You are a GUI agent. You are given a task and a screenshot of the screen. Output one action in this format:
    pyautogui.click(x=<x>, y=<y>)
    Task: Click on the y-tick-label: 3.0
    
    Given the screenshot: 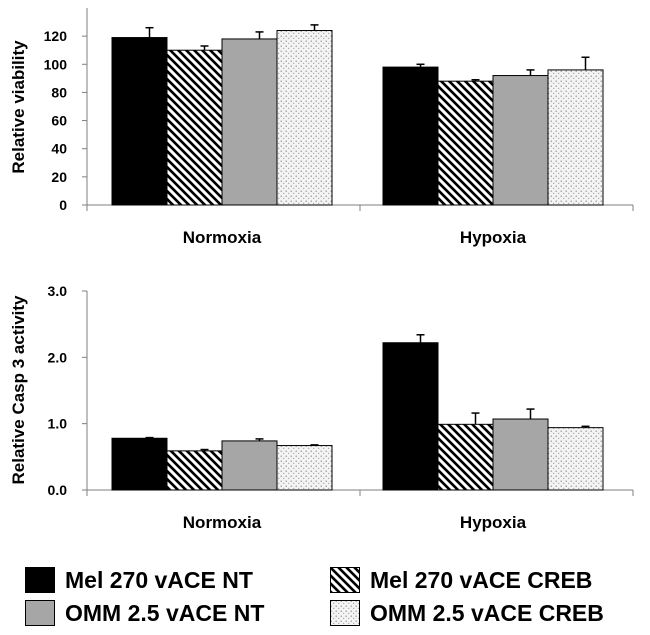 What is the action you would take?
    pyautogui.click(x=58, y=291)
    